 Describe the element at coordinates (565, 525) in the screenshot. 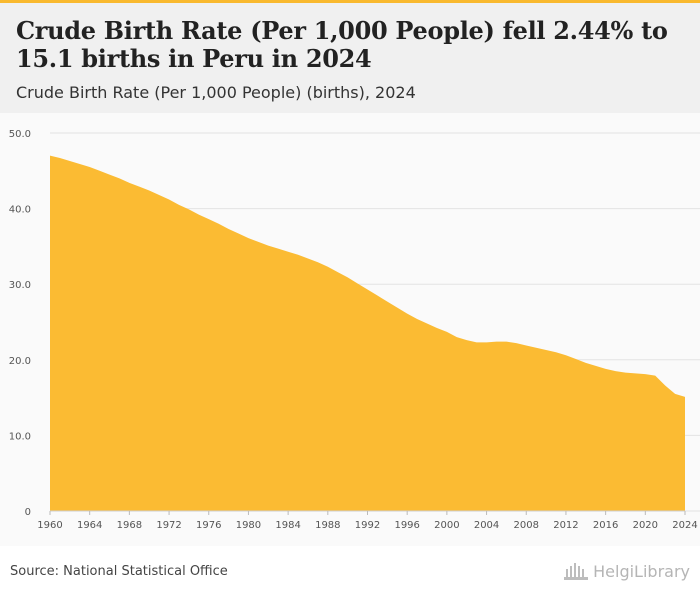

I see `x-tick-label: 2012` at that location.